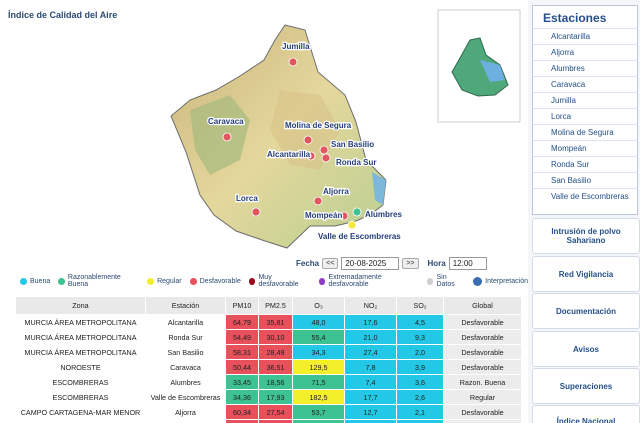  Describe the element at coordinates (585, 132) in the screenshot. I see `station-link: Molina de Segura` at that location.